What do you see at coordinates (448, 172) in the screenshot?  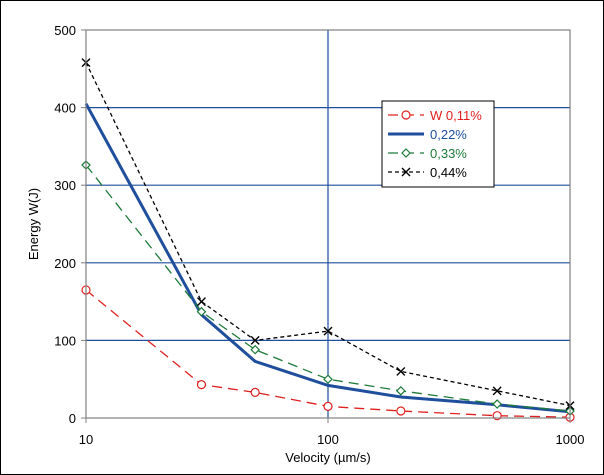 I see `legend-label: 0,44%` at bounding box center [448, 172].